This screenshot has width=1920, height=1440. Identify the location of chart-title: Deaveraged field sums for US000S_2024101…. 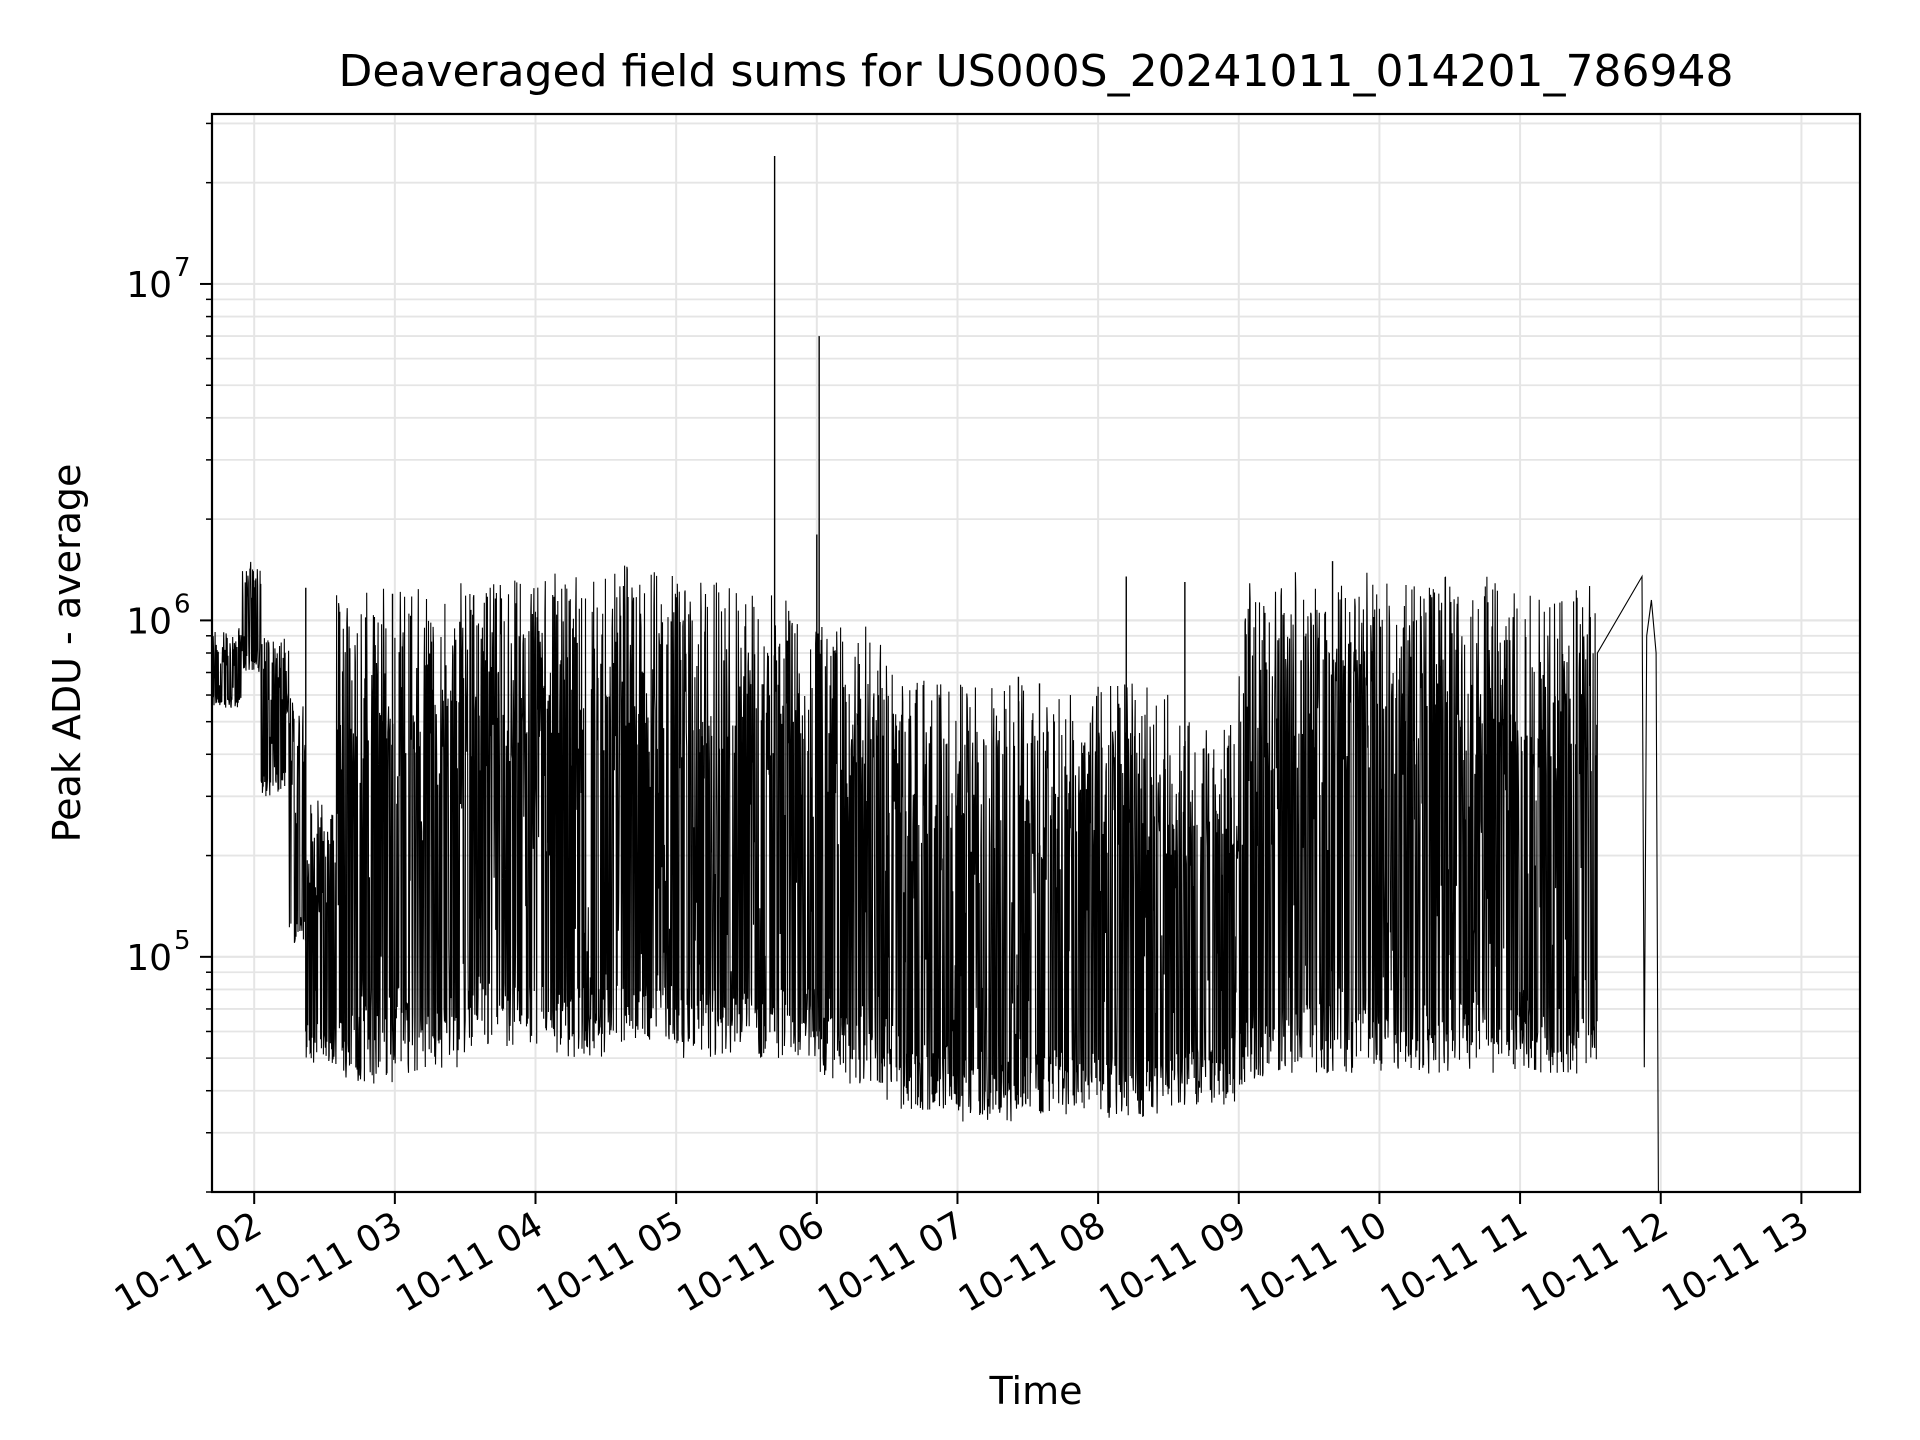
(1036, 71).